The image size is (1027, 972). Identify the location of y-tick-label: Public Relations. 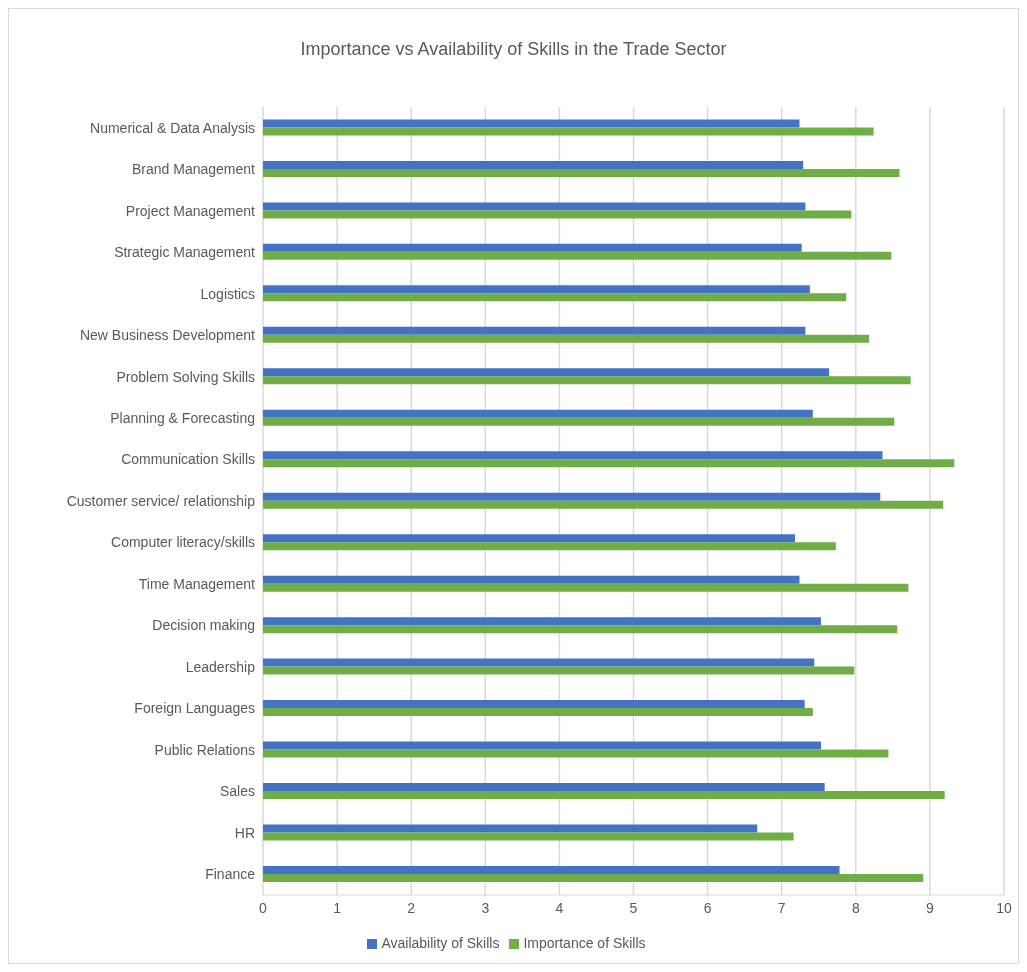
(204, 749).